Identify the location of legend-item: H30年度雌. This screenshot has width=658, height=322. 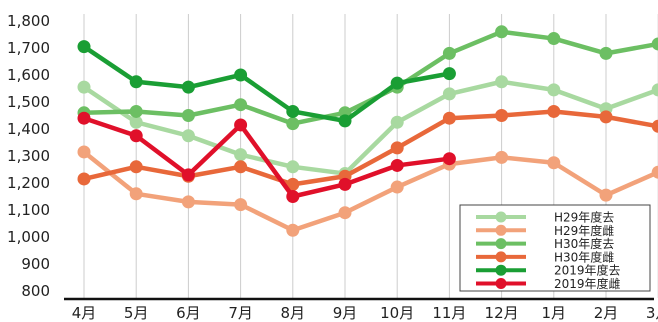
(545, 256).